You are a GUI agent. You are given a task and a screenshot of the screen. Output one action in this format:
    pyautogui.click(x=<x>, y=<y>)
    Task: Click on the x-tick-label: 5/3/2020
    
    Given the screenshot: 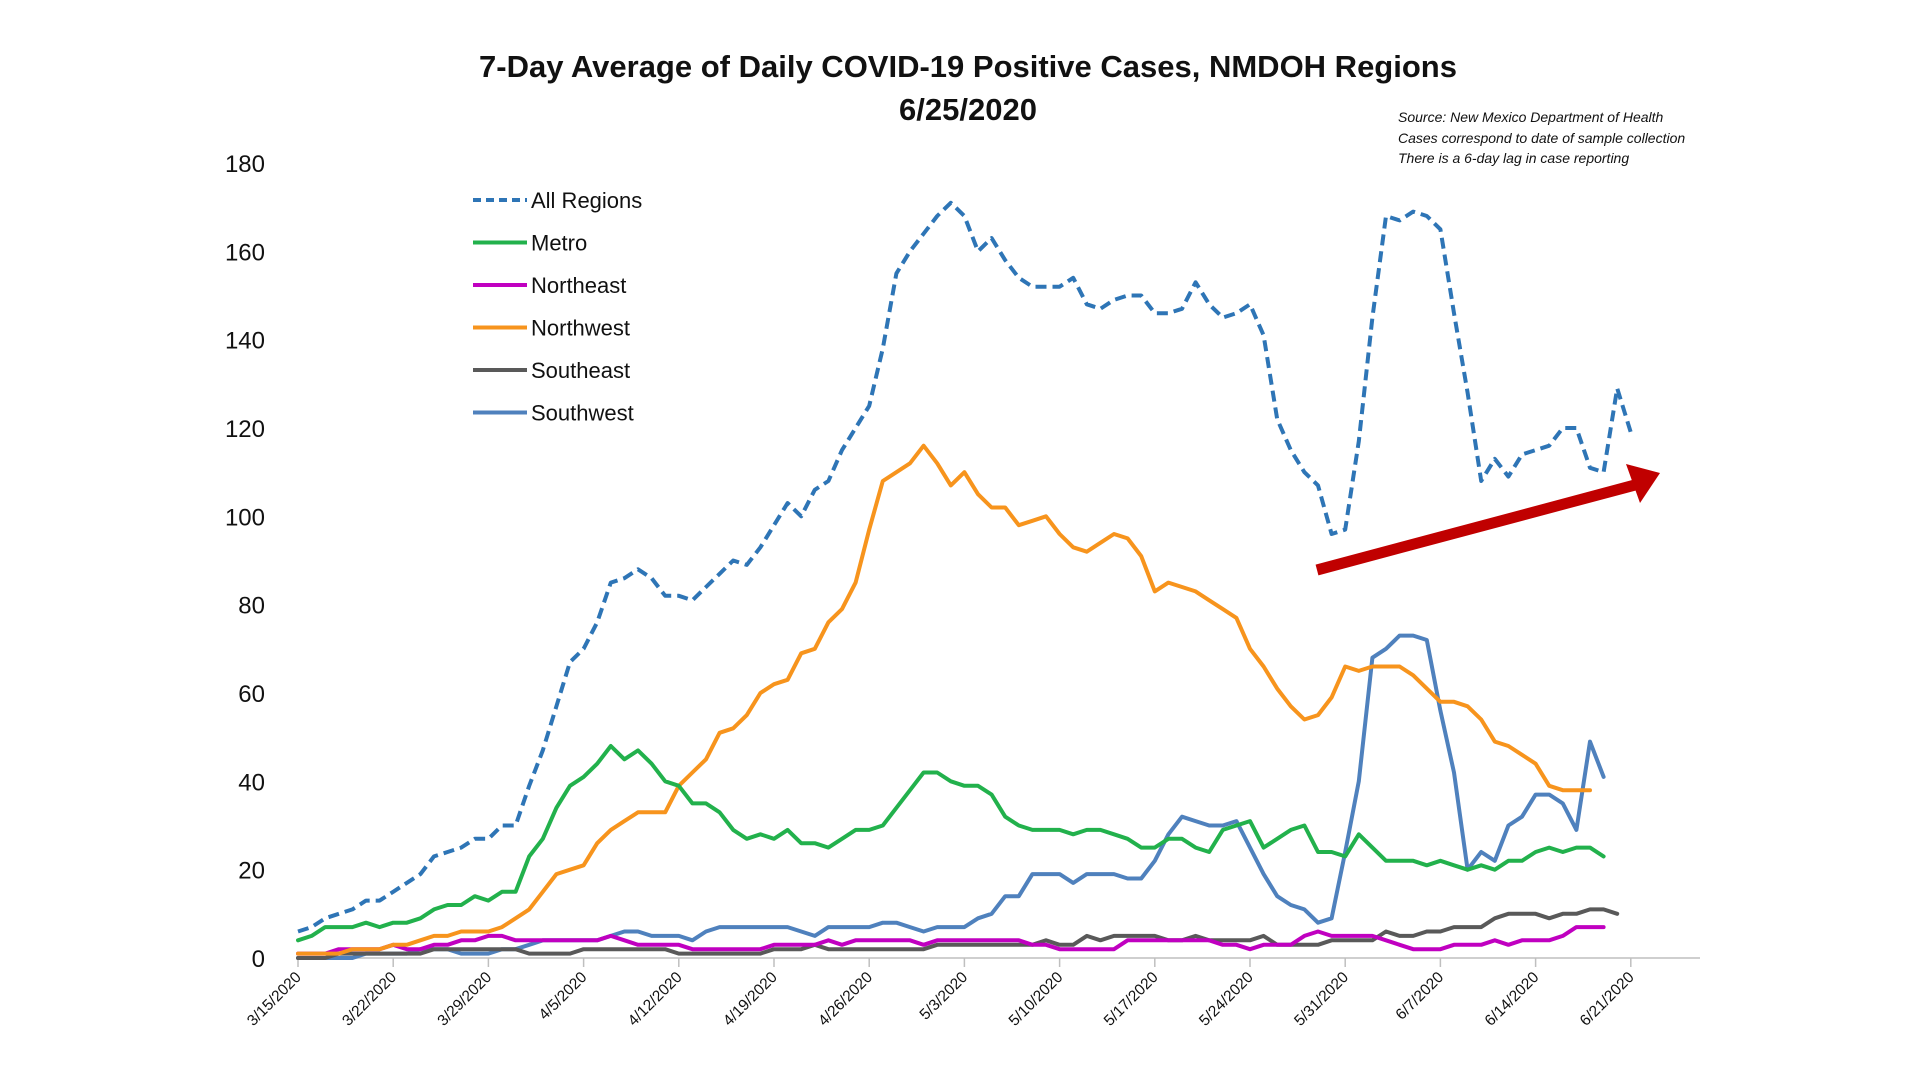 What is the action you would take?
    pyautogui.click(x=944, y=996)
    